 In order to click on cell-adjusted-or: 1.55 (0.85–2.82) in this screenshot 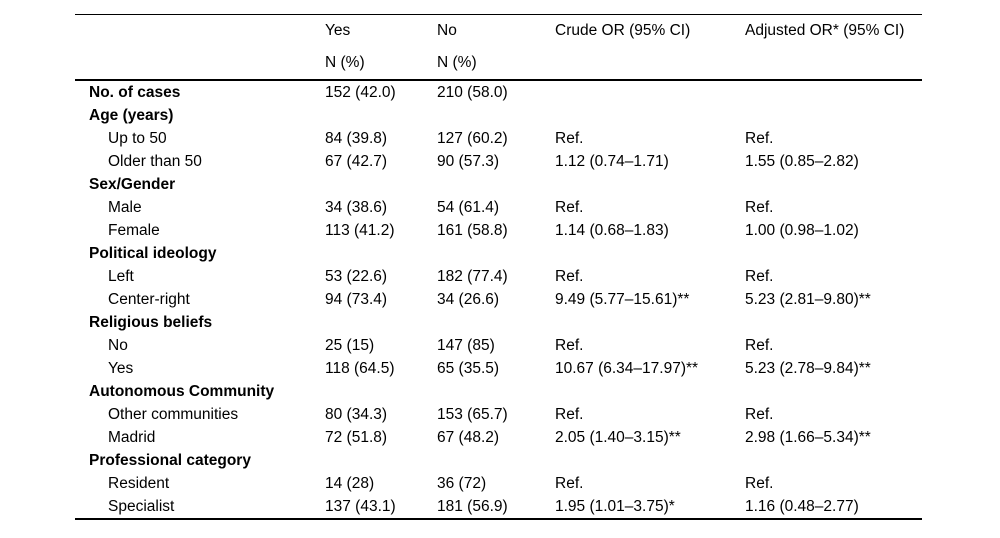, I will do `click(802, 161)`.